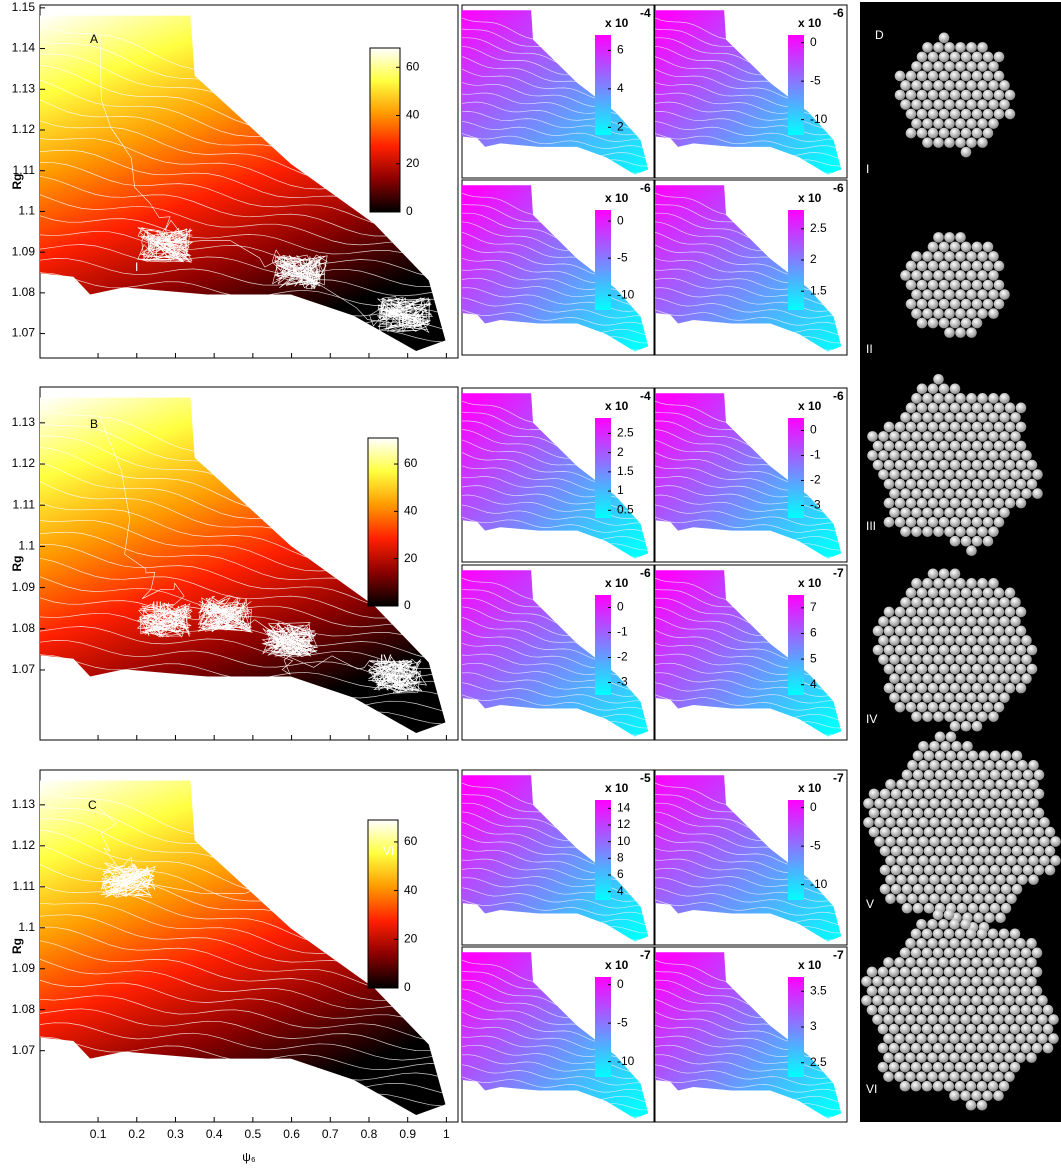 This screenshot has height=1170, width=1061. Describe the element at coordinates (622, 657) in the screenshot. I see `colorbar-tick-label: -2` at that location.